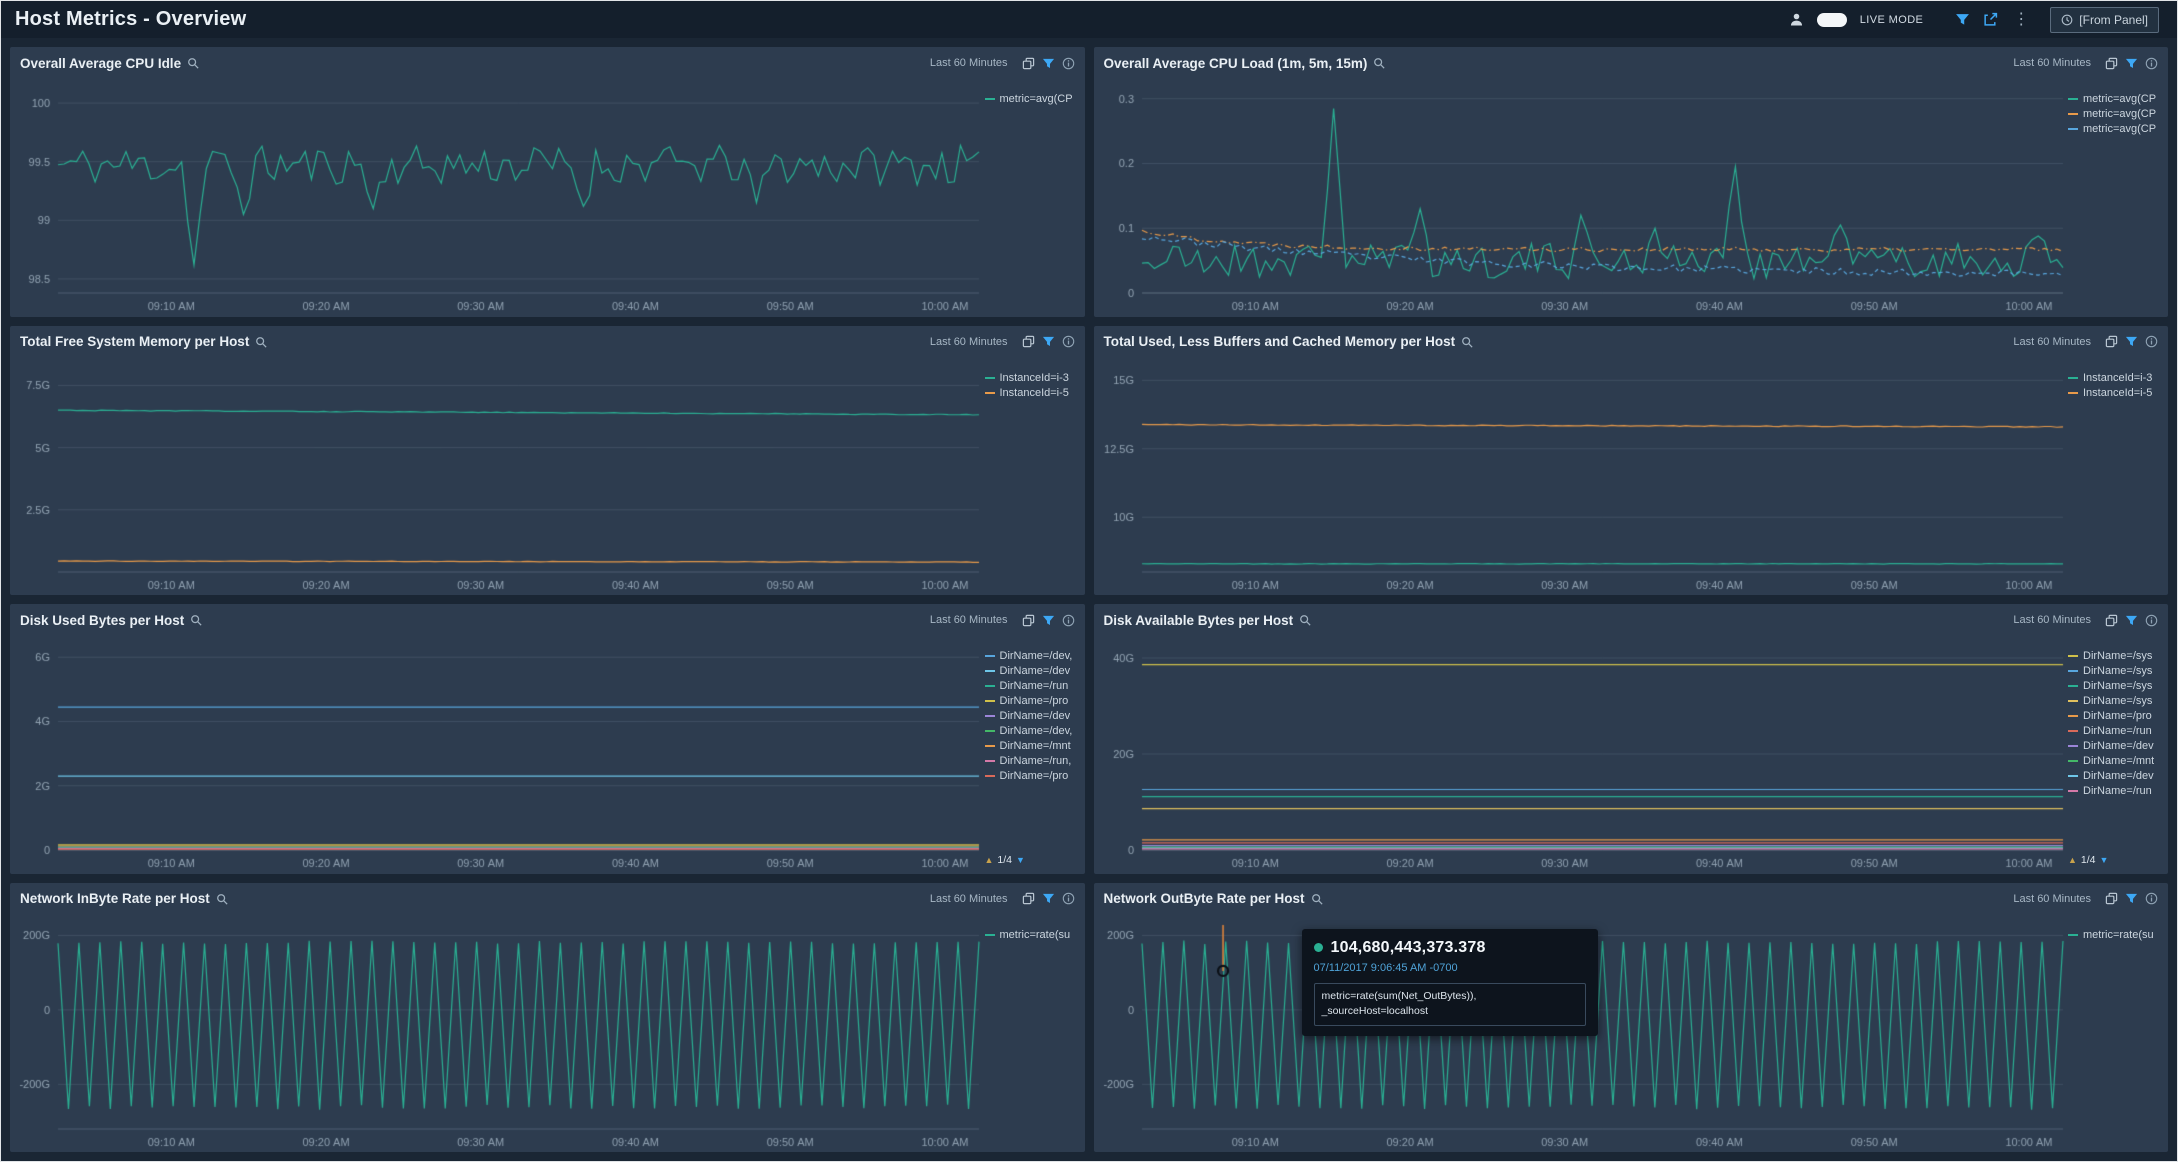  Describe the element at coordinates (135, 341) in the screenshot. I see `panel-title: Total Free System Memory per Host` at that location.